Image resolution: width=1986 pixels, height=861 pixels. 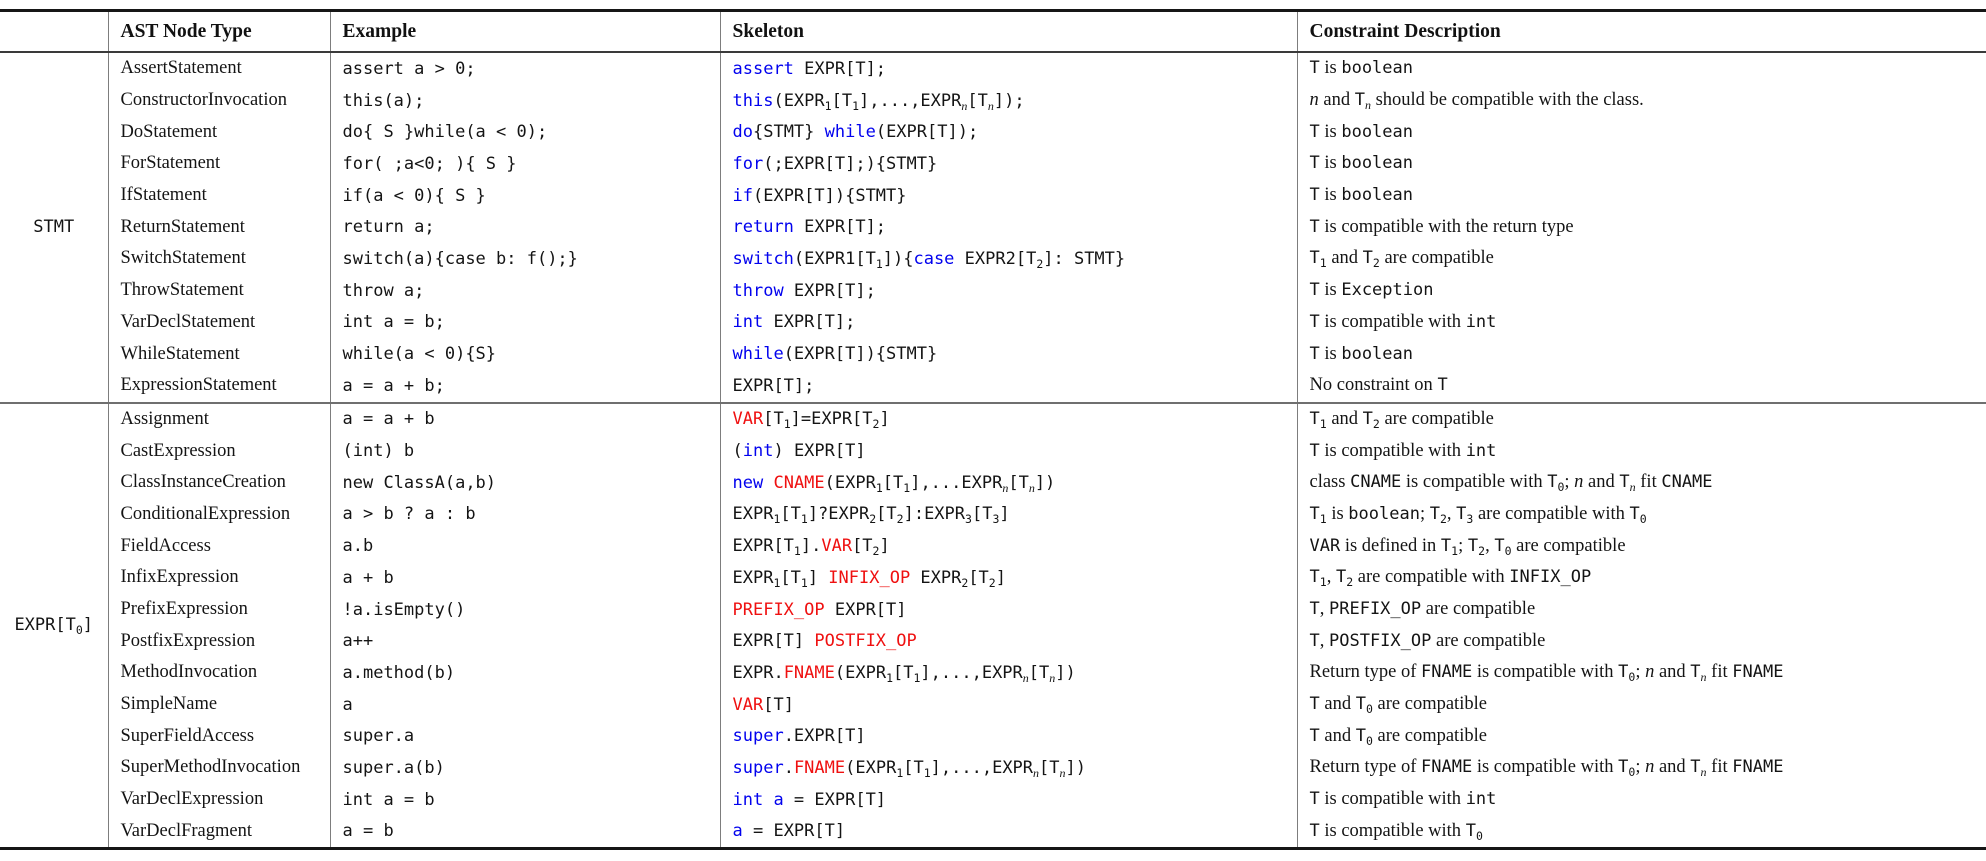 I want to click on skeleton-cell: new CNAME(EXPR1[T1],...EXPRn[Tn]), so click(x=1008, y=482).